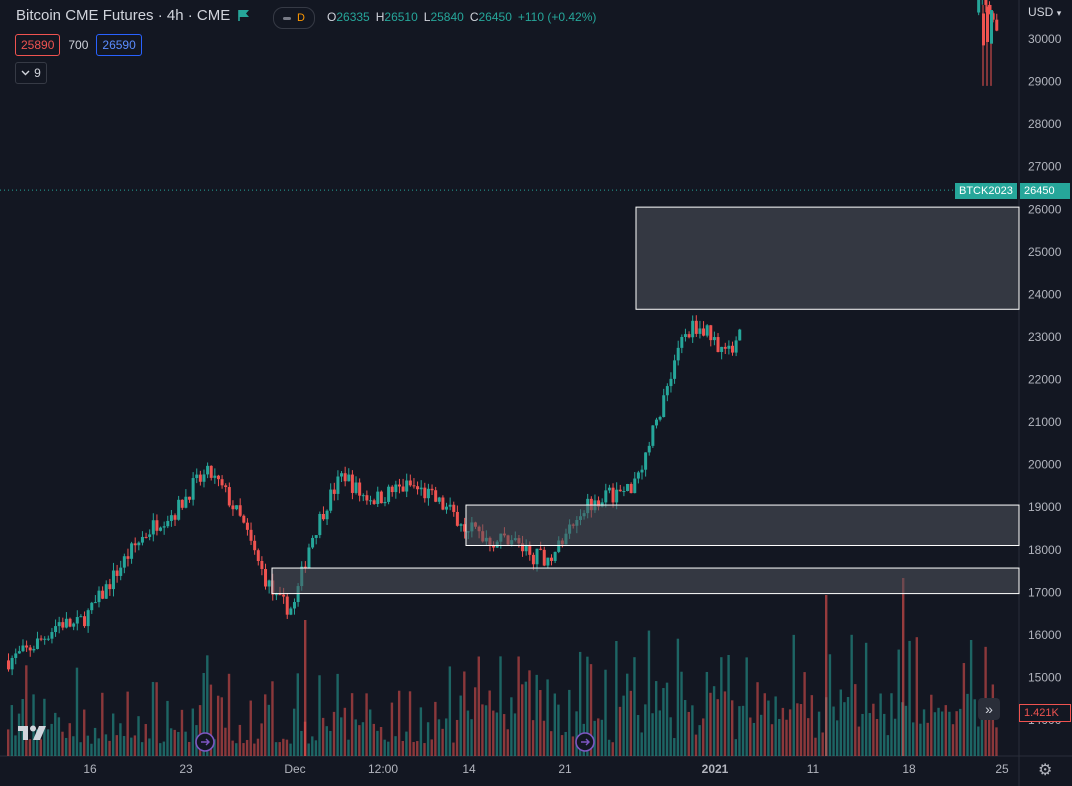 Image resolution: width=1072 pixels, height=786 pixels. What do you see at coordinates (1045, 380) in the screenshot?
I see `price-tick-label: 22000` at bounding box center [1045, 380].